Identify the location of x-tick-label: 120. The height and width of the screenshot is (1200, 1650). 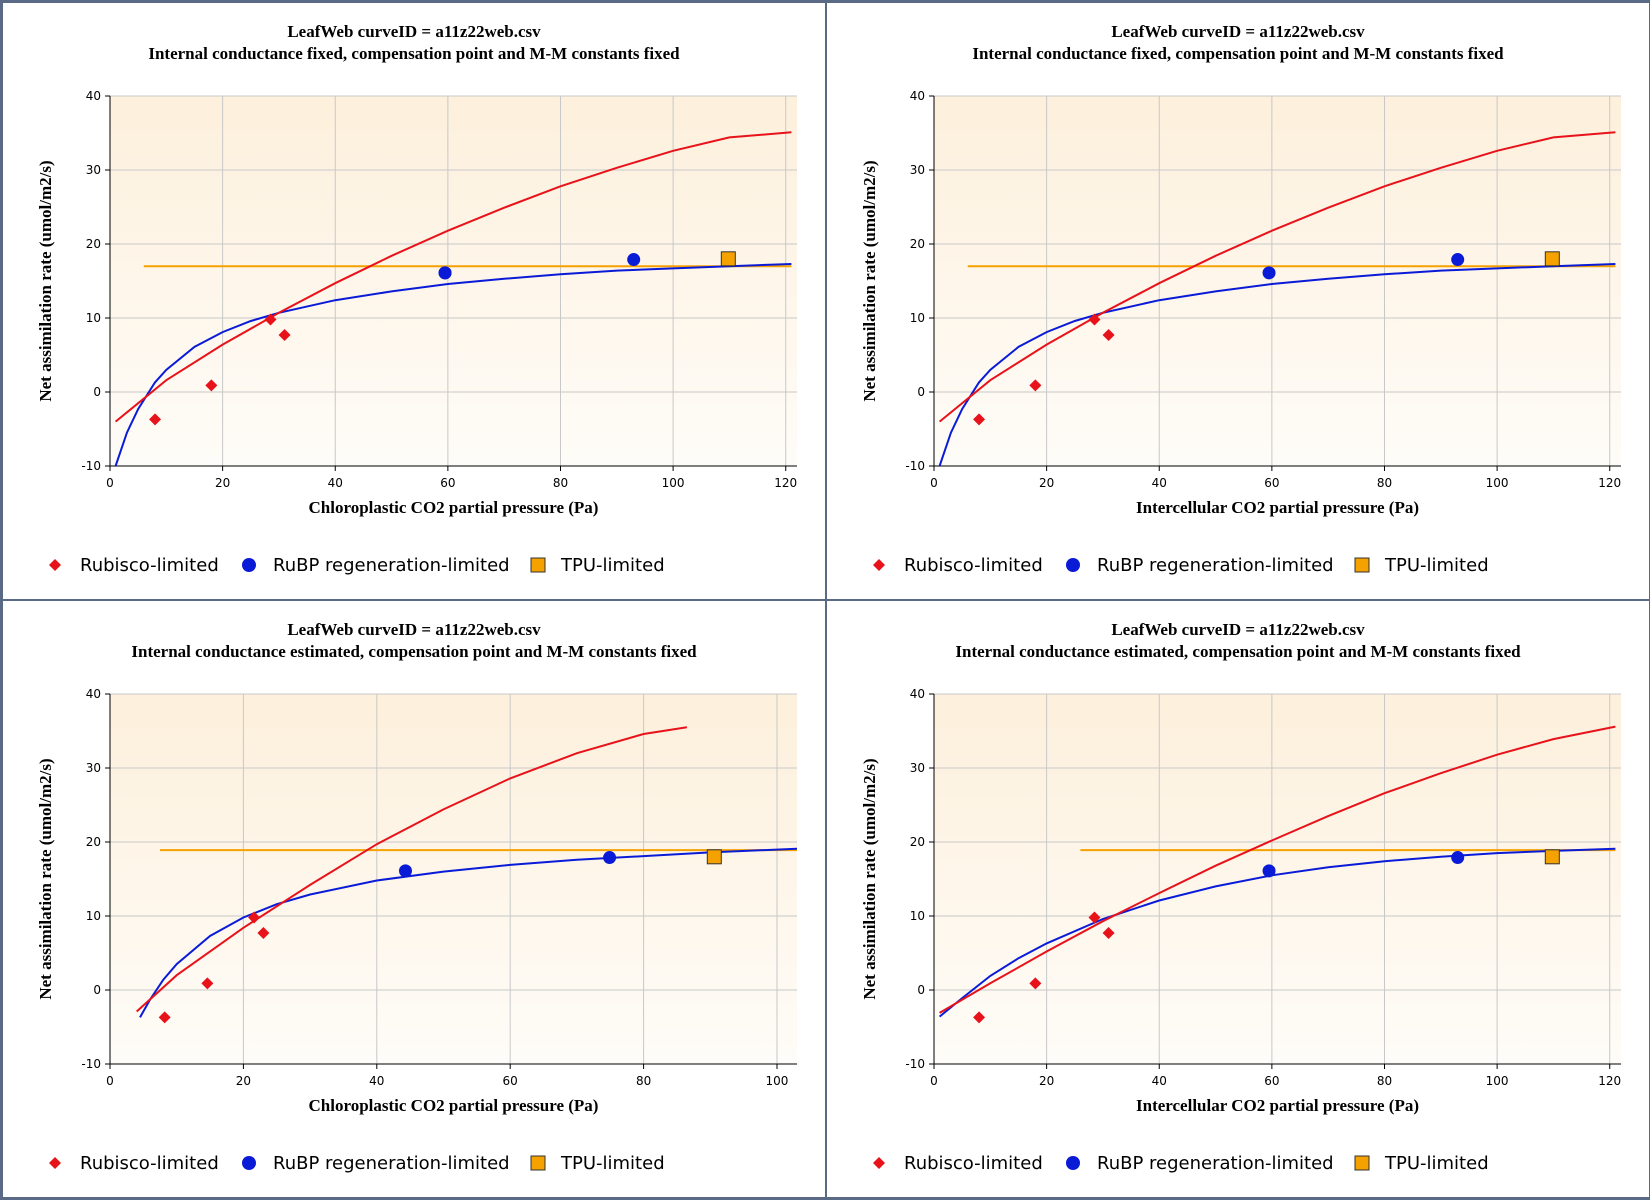
(1609, 1081).